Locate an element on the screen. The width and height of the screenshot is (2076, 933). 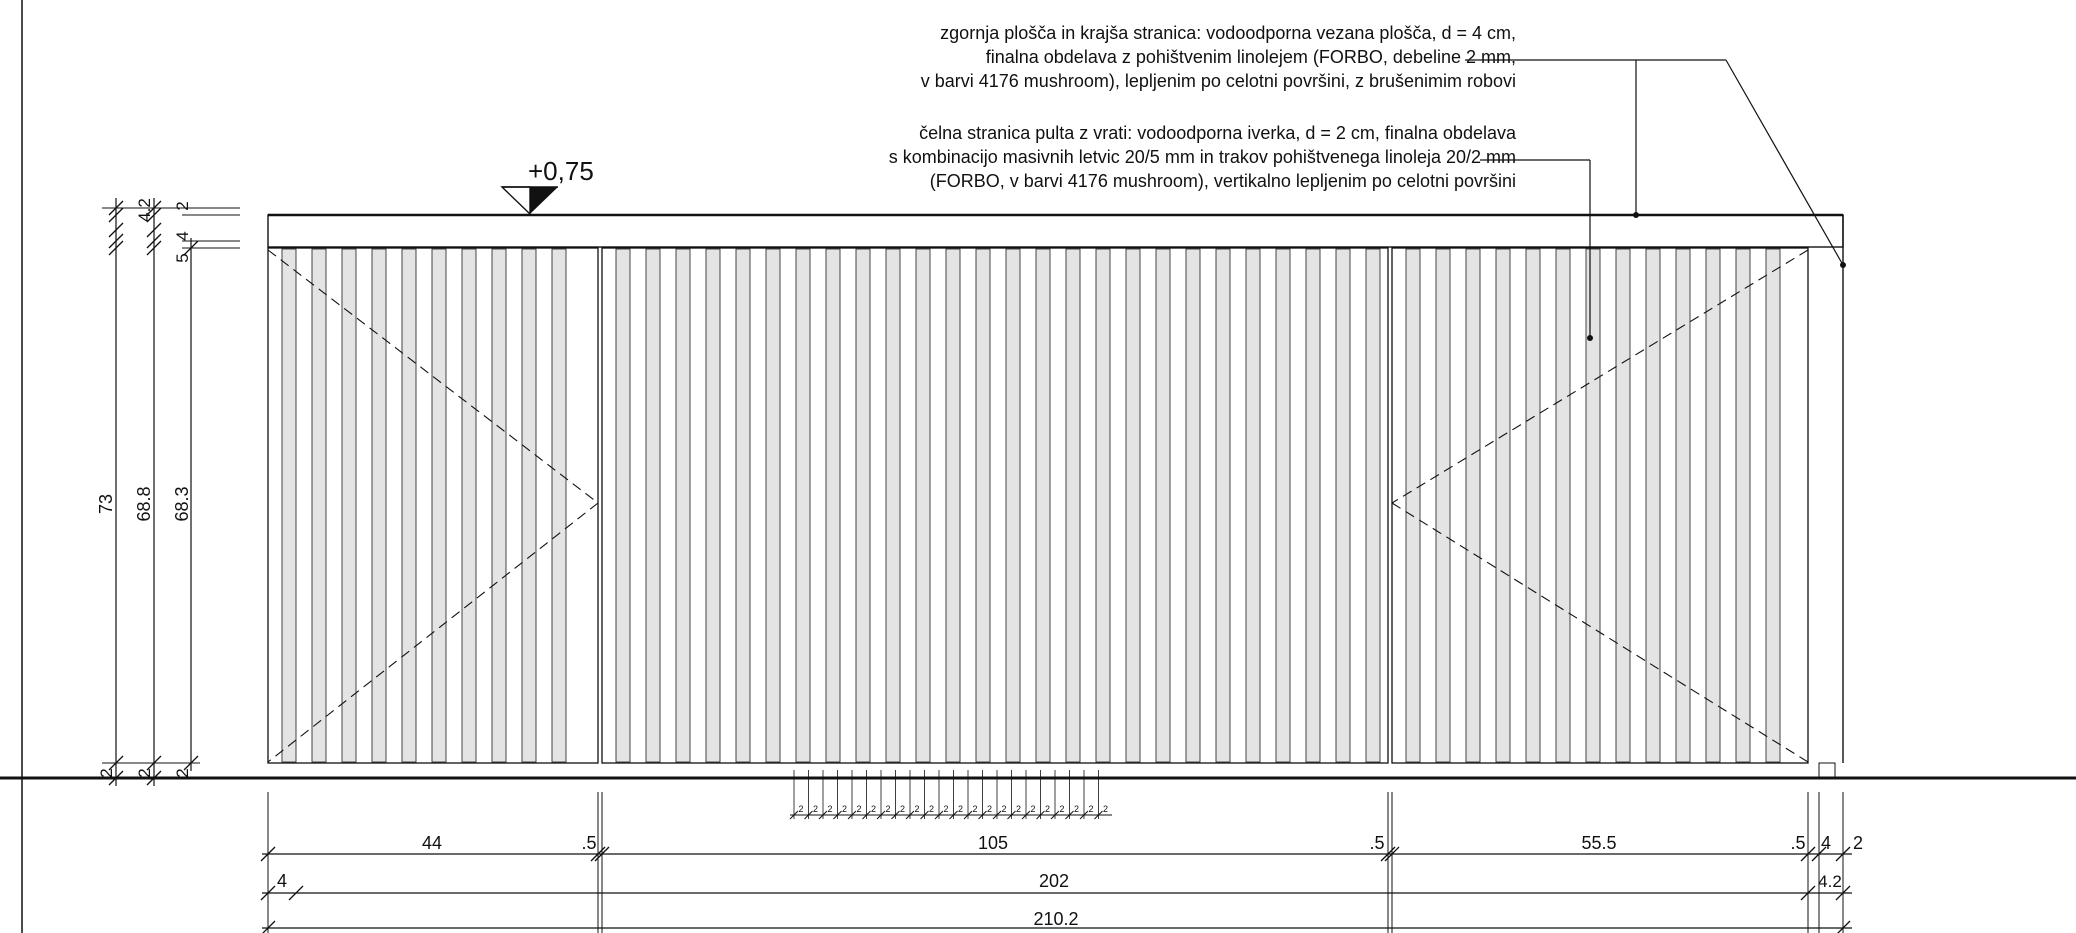
dim-total-label: 73 is located at coordinates (106, 504).